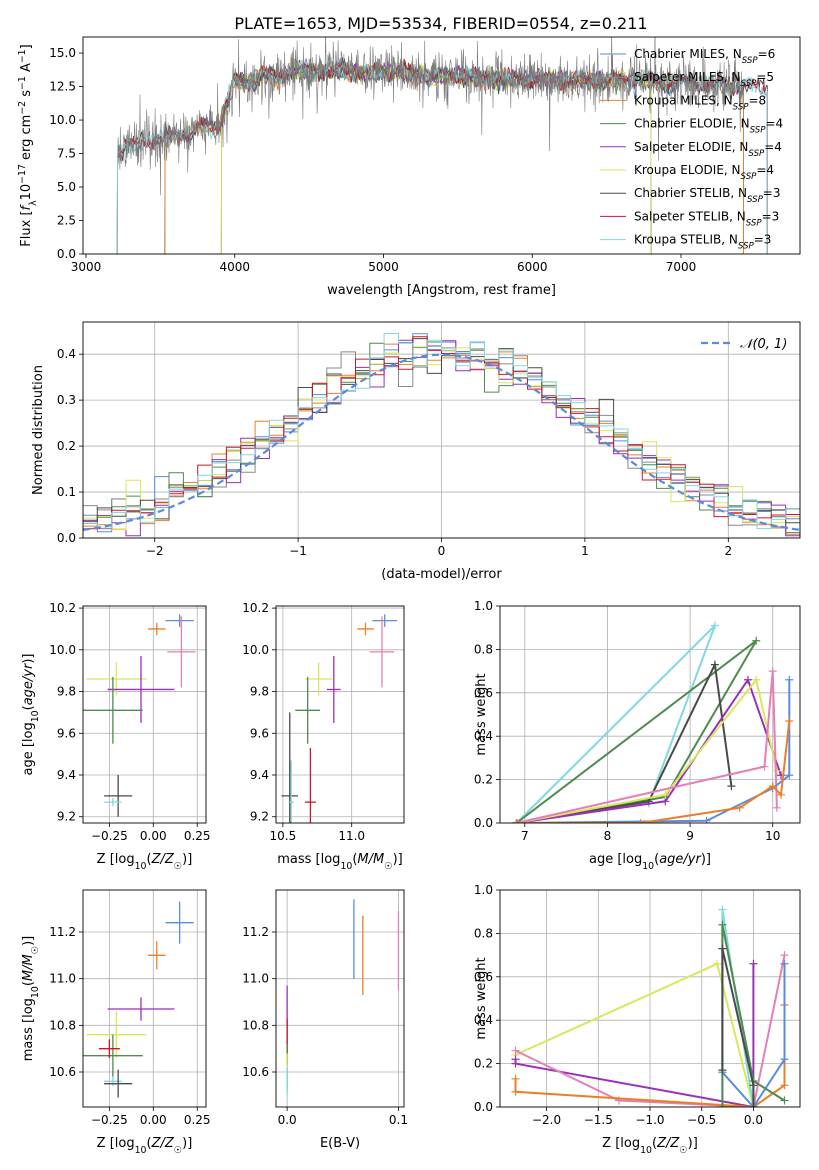 This screenshot has height=1170, width=819. Describe the element at coordinates (525, 836) in the screenshot. I see `x-tick-label: 7` at that location.